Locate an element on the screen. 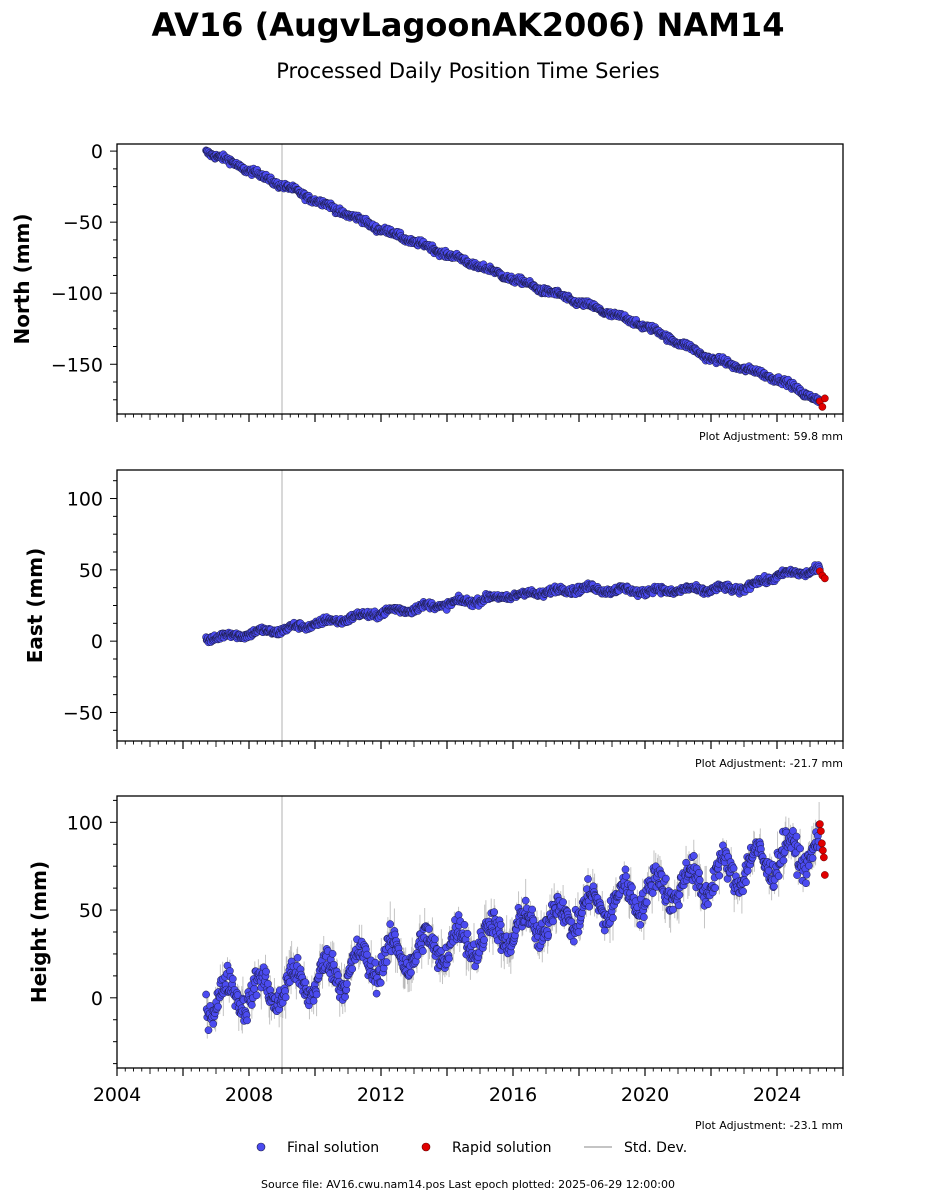  std-dev-bars is located at coordinates (513, 920).